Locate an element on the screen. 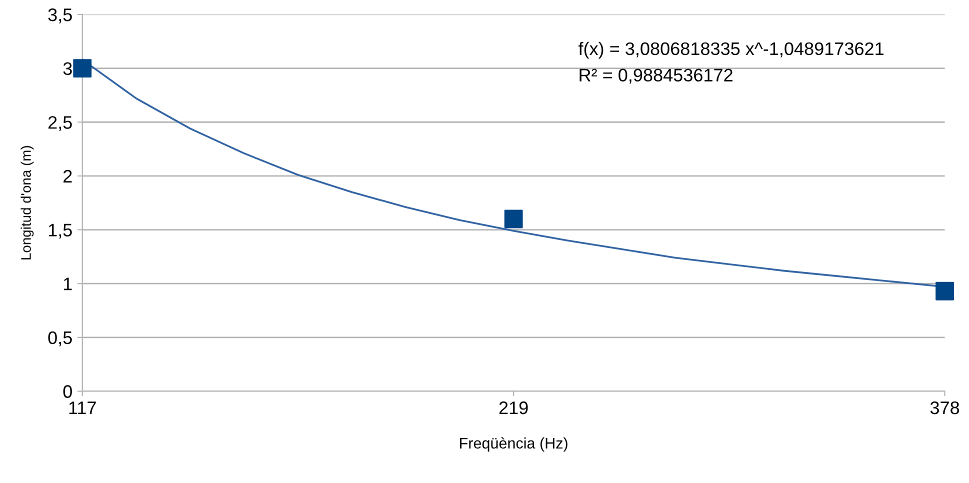 The width and height of the screenshot is (969, 483). y-tick-label: 0,5 is located at coordinates (60, 338).